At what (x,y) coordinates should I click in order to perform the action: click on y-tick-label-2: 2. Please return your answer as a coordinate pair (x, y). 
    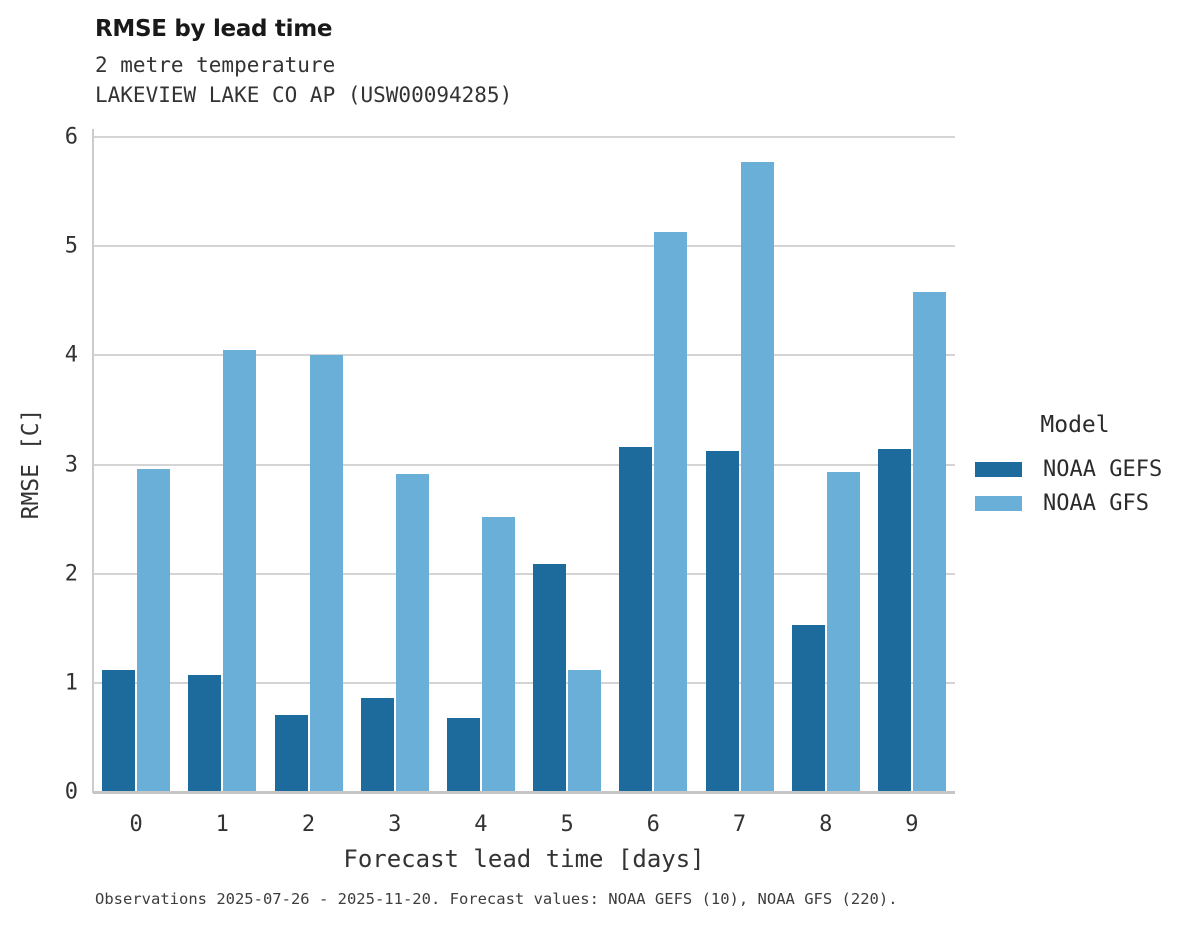
    Looking at the image, I should click on (71, 574).